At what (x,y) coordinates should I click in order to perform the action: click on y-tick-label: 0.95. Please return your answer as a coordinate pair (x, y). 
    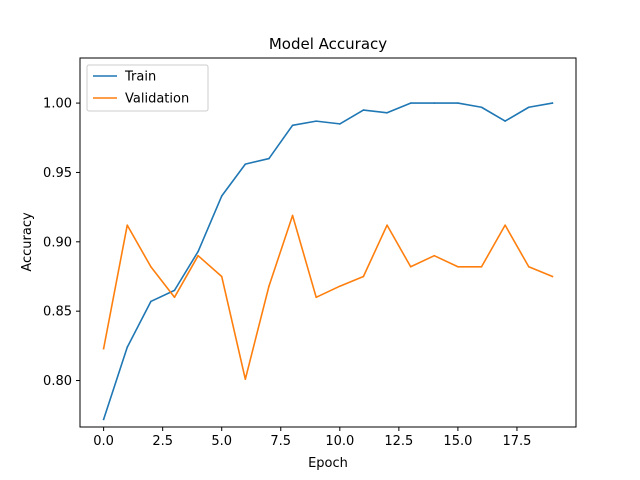
    Looking at the image, I should click on (57, 173).